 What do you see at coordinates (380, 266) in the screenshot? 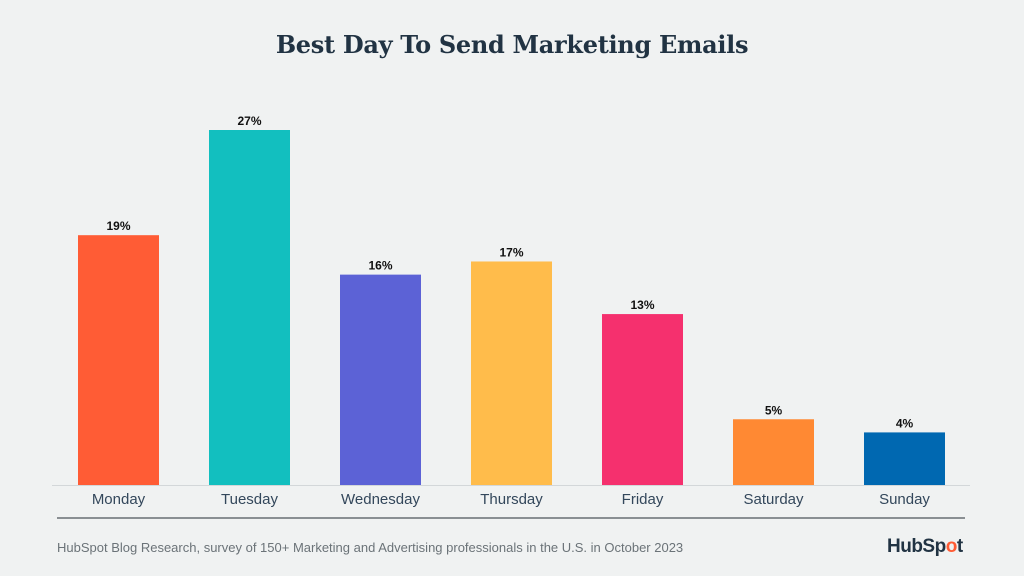
I see `data-label: 16%` at bounding box center [380, 266].